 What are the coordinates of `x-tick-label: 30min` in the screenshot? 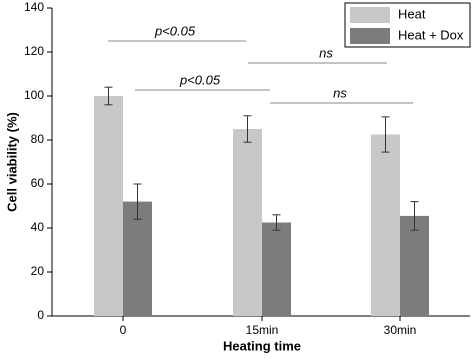 It's located at (400, 330).